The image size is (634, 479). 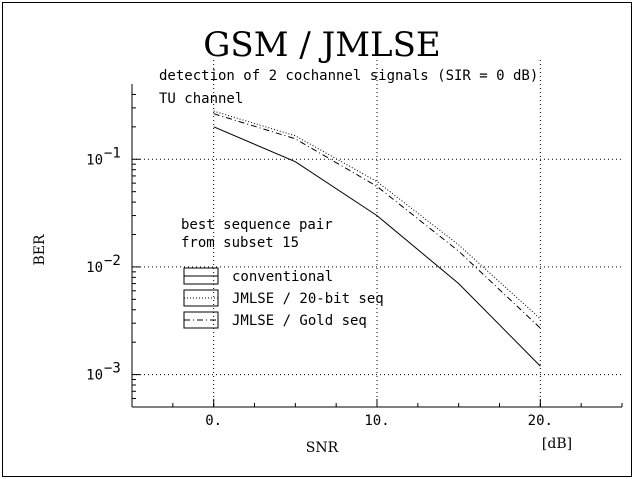 What do you see at coordinates (321, 45) in the screenshot?
I see `chart-title: GSM / JMLSE` at bounding box center [321, 45].